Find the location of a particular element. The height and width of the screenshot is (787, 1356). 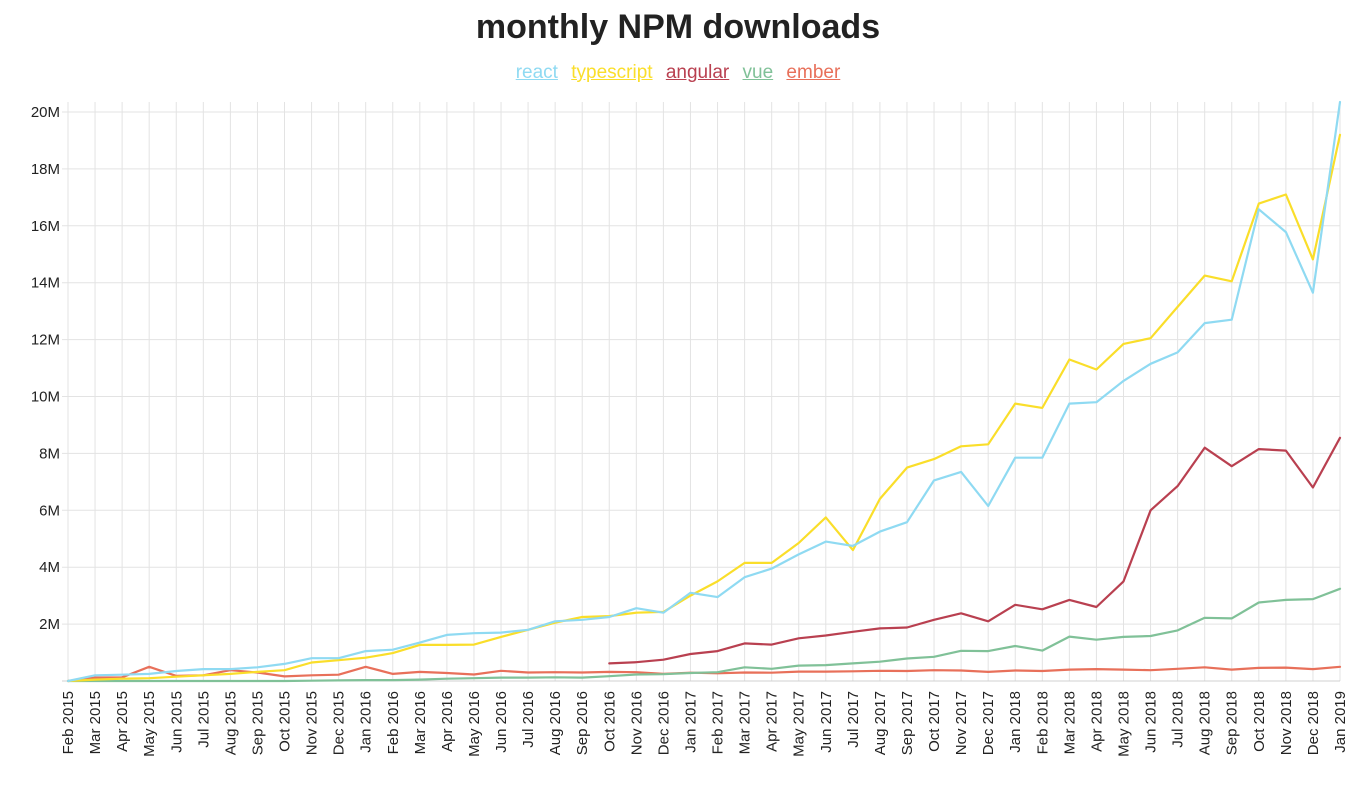

x-tick-label: Jun 2017 is located at coordinates (826, 722).